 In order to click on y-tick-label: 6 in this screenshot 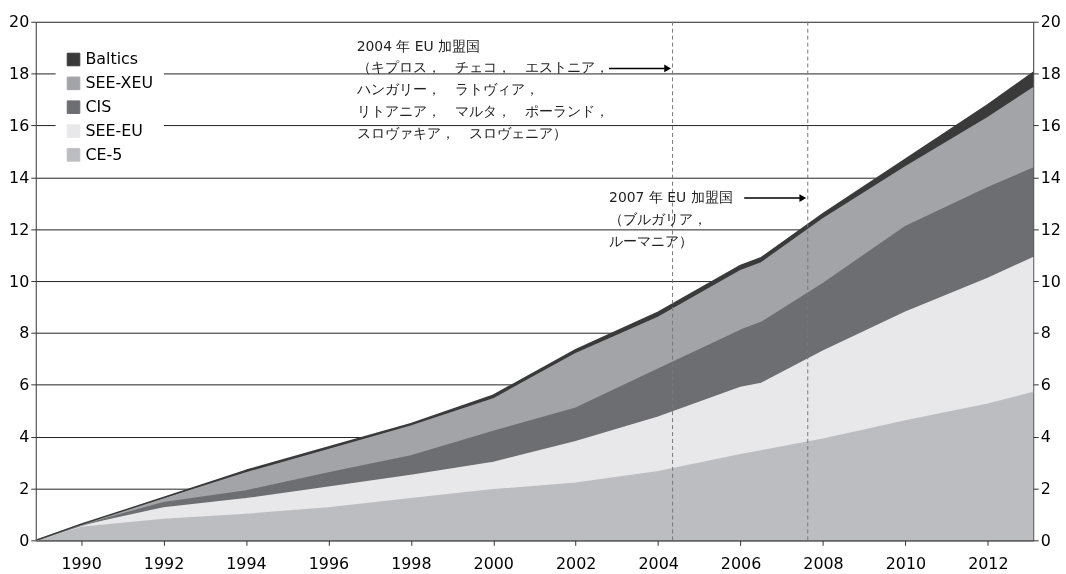, I will do `click(24, 385)`.